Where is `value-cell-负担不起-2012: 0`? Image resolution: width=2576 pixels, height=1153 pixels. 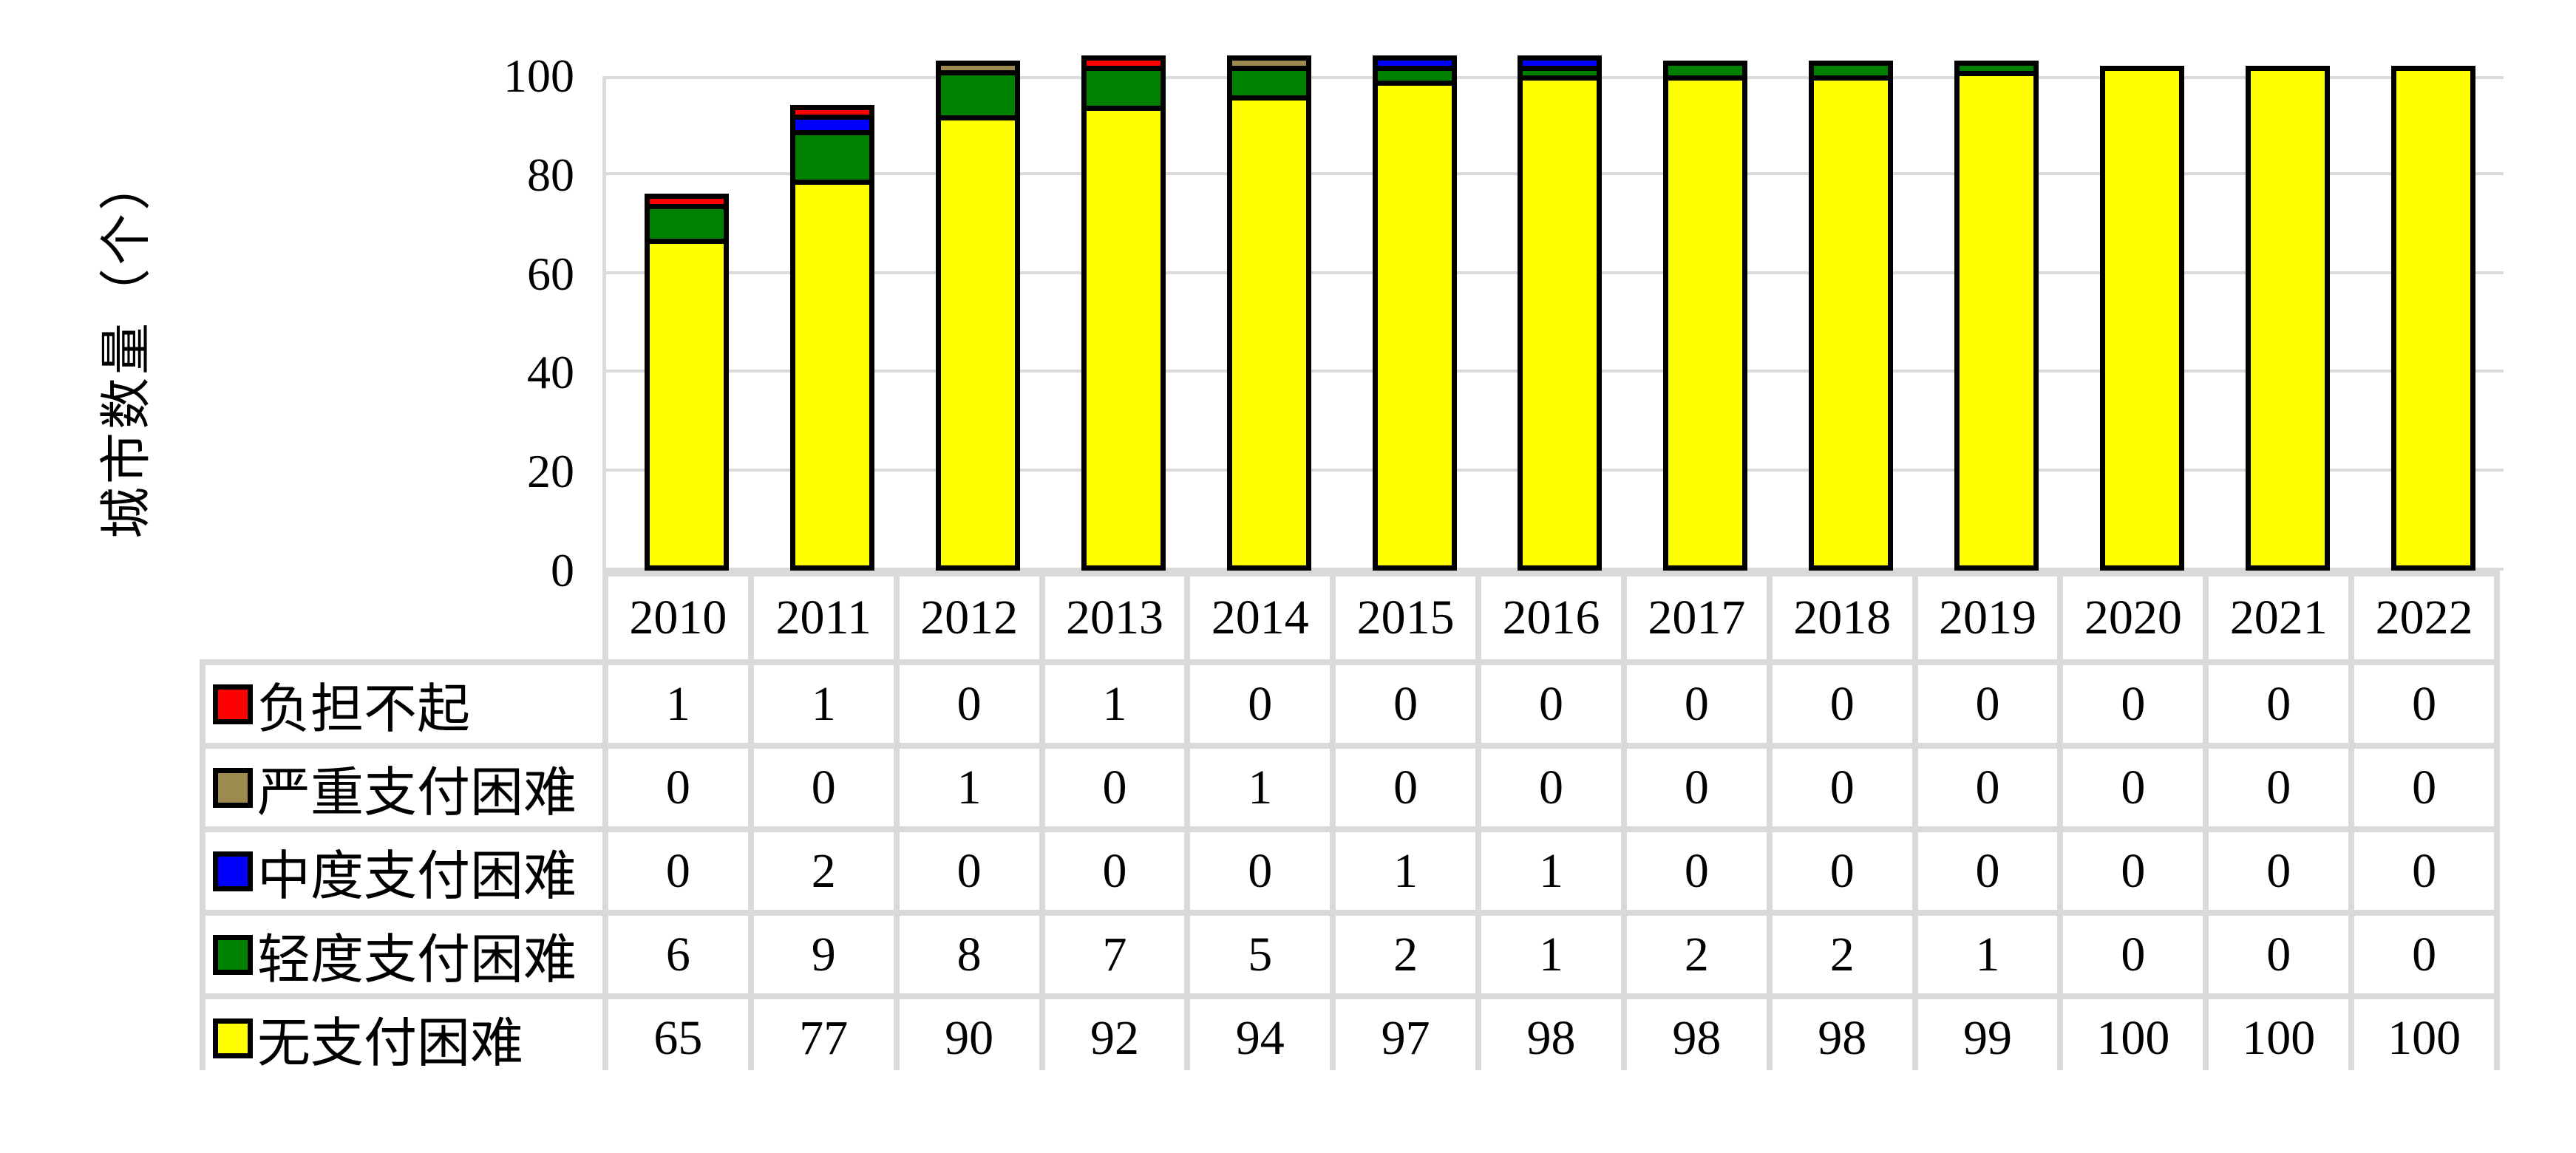 value-cell-负担不起-2012: 0 is located at coordinates (969, 704).